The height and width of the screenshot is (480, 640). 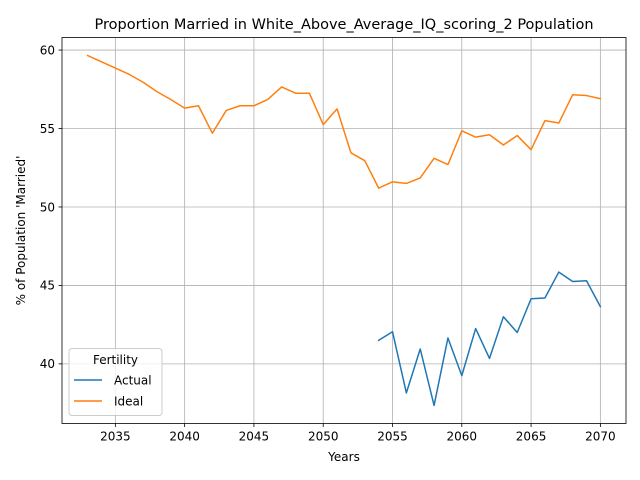 What do you see at coordinates (184, 437) in the screenshot?
I see `x-tick-label: 2040` at bounding box center [184, 437].